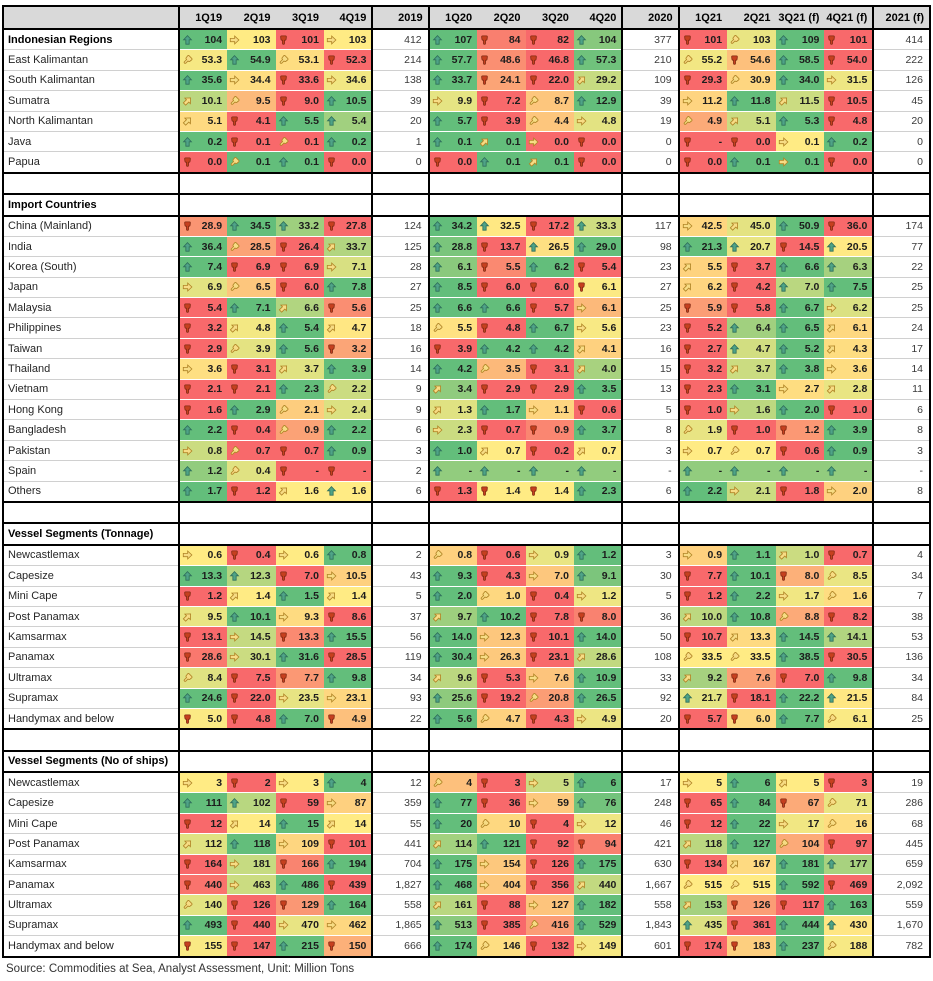 The width and height of the screenshot is (933, 981). What do you see at coordinates (501, 783) in the screenshot?
I see `heatmap-cell: 3` at bounding box center [501, 783].